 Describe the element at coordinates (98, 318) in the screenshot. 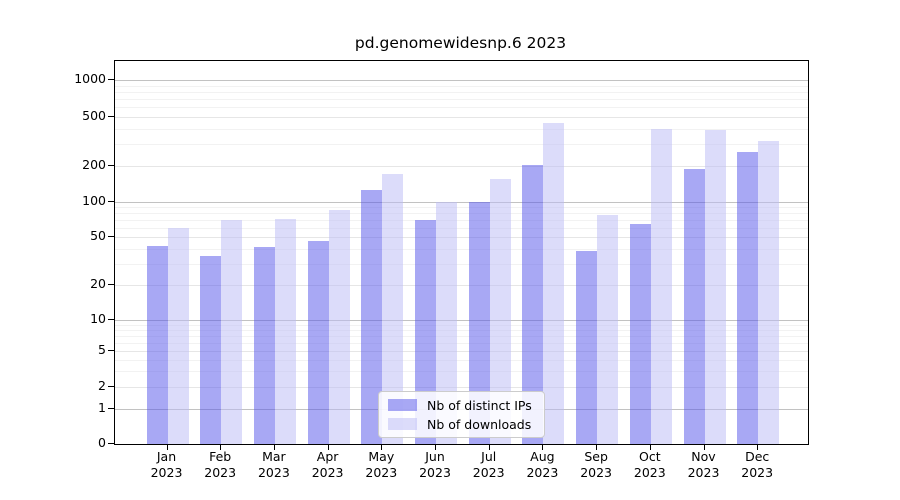

I see `y-tick-label: 10` at that location.